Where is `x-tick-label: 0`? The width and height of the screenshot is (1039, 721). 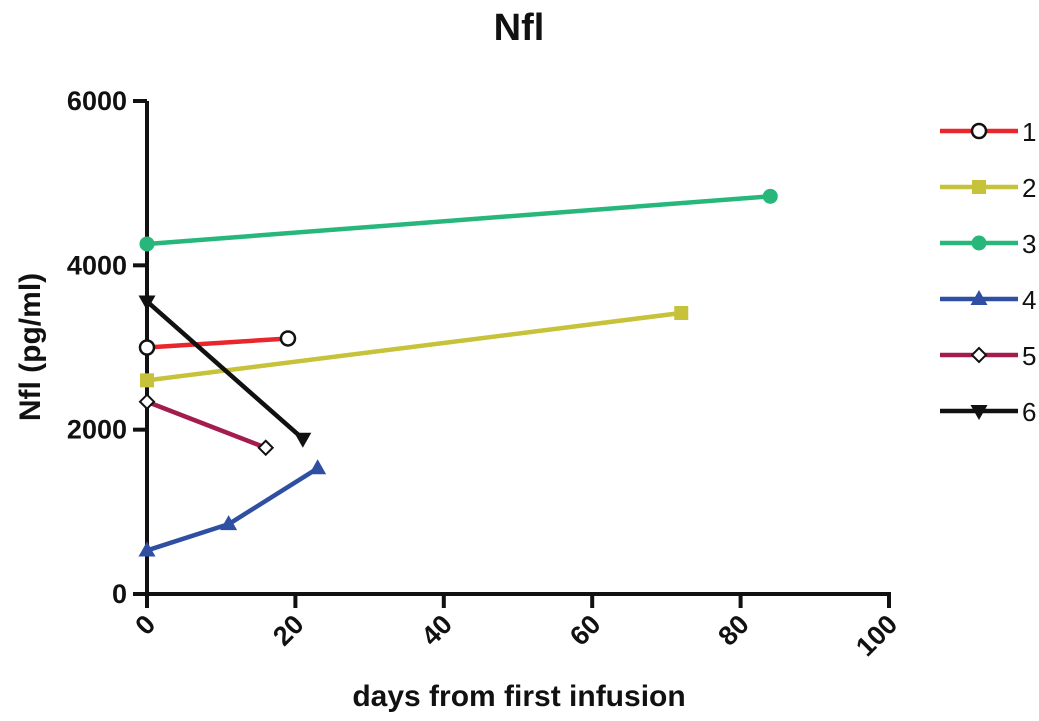 x-tick-label: 0 is located at coordinates (145, 625).